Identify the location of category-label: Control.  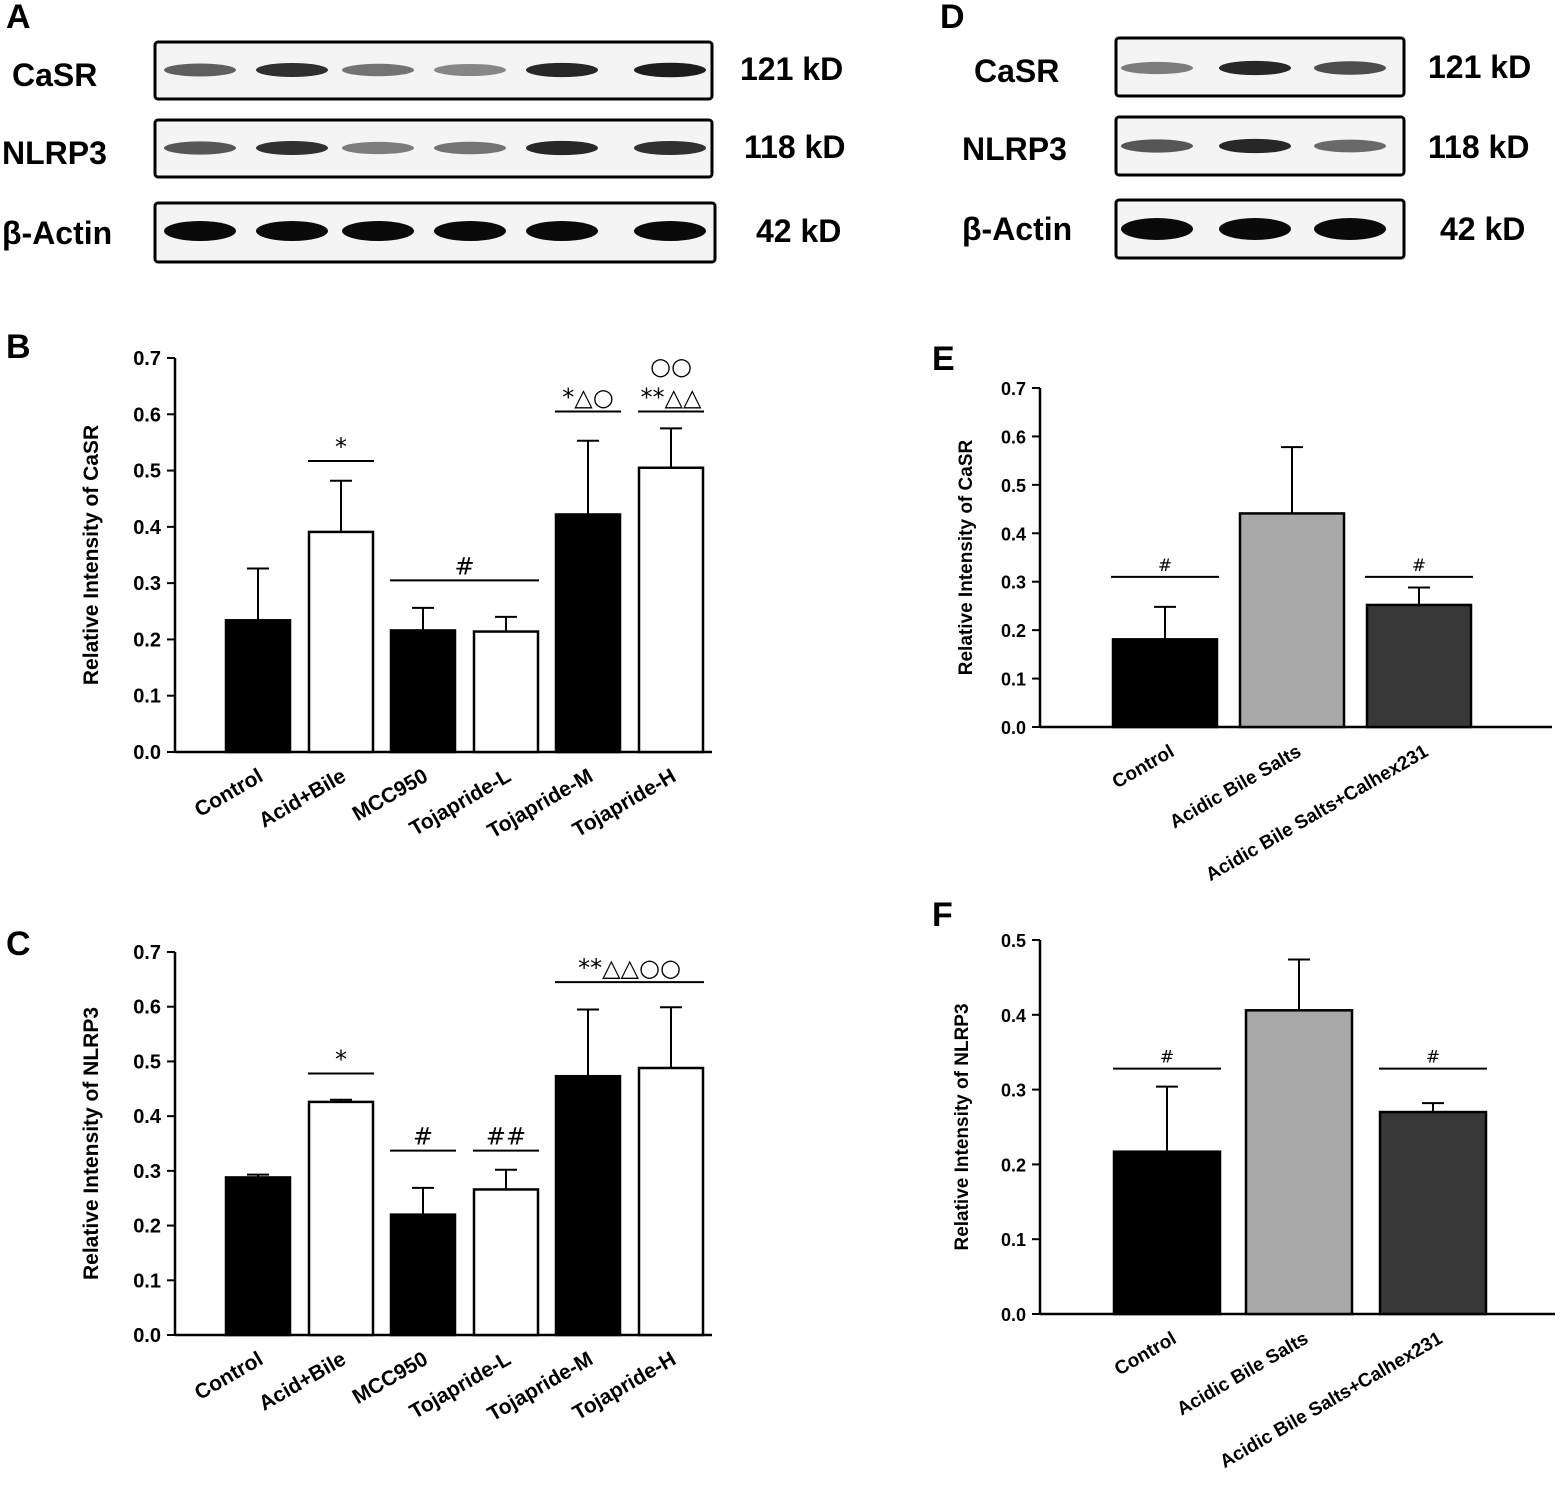
(1143, 767).